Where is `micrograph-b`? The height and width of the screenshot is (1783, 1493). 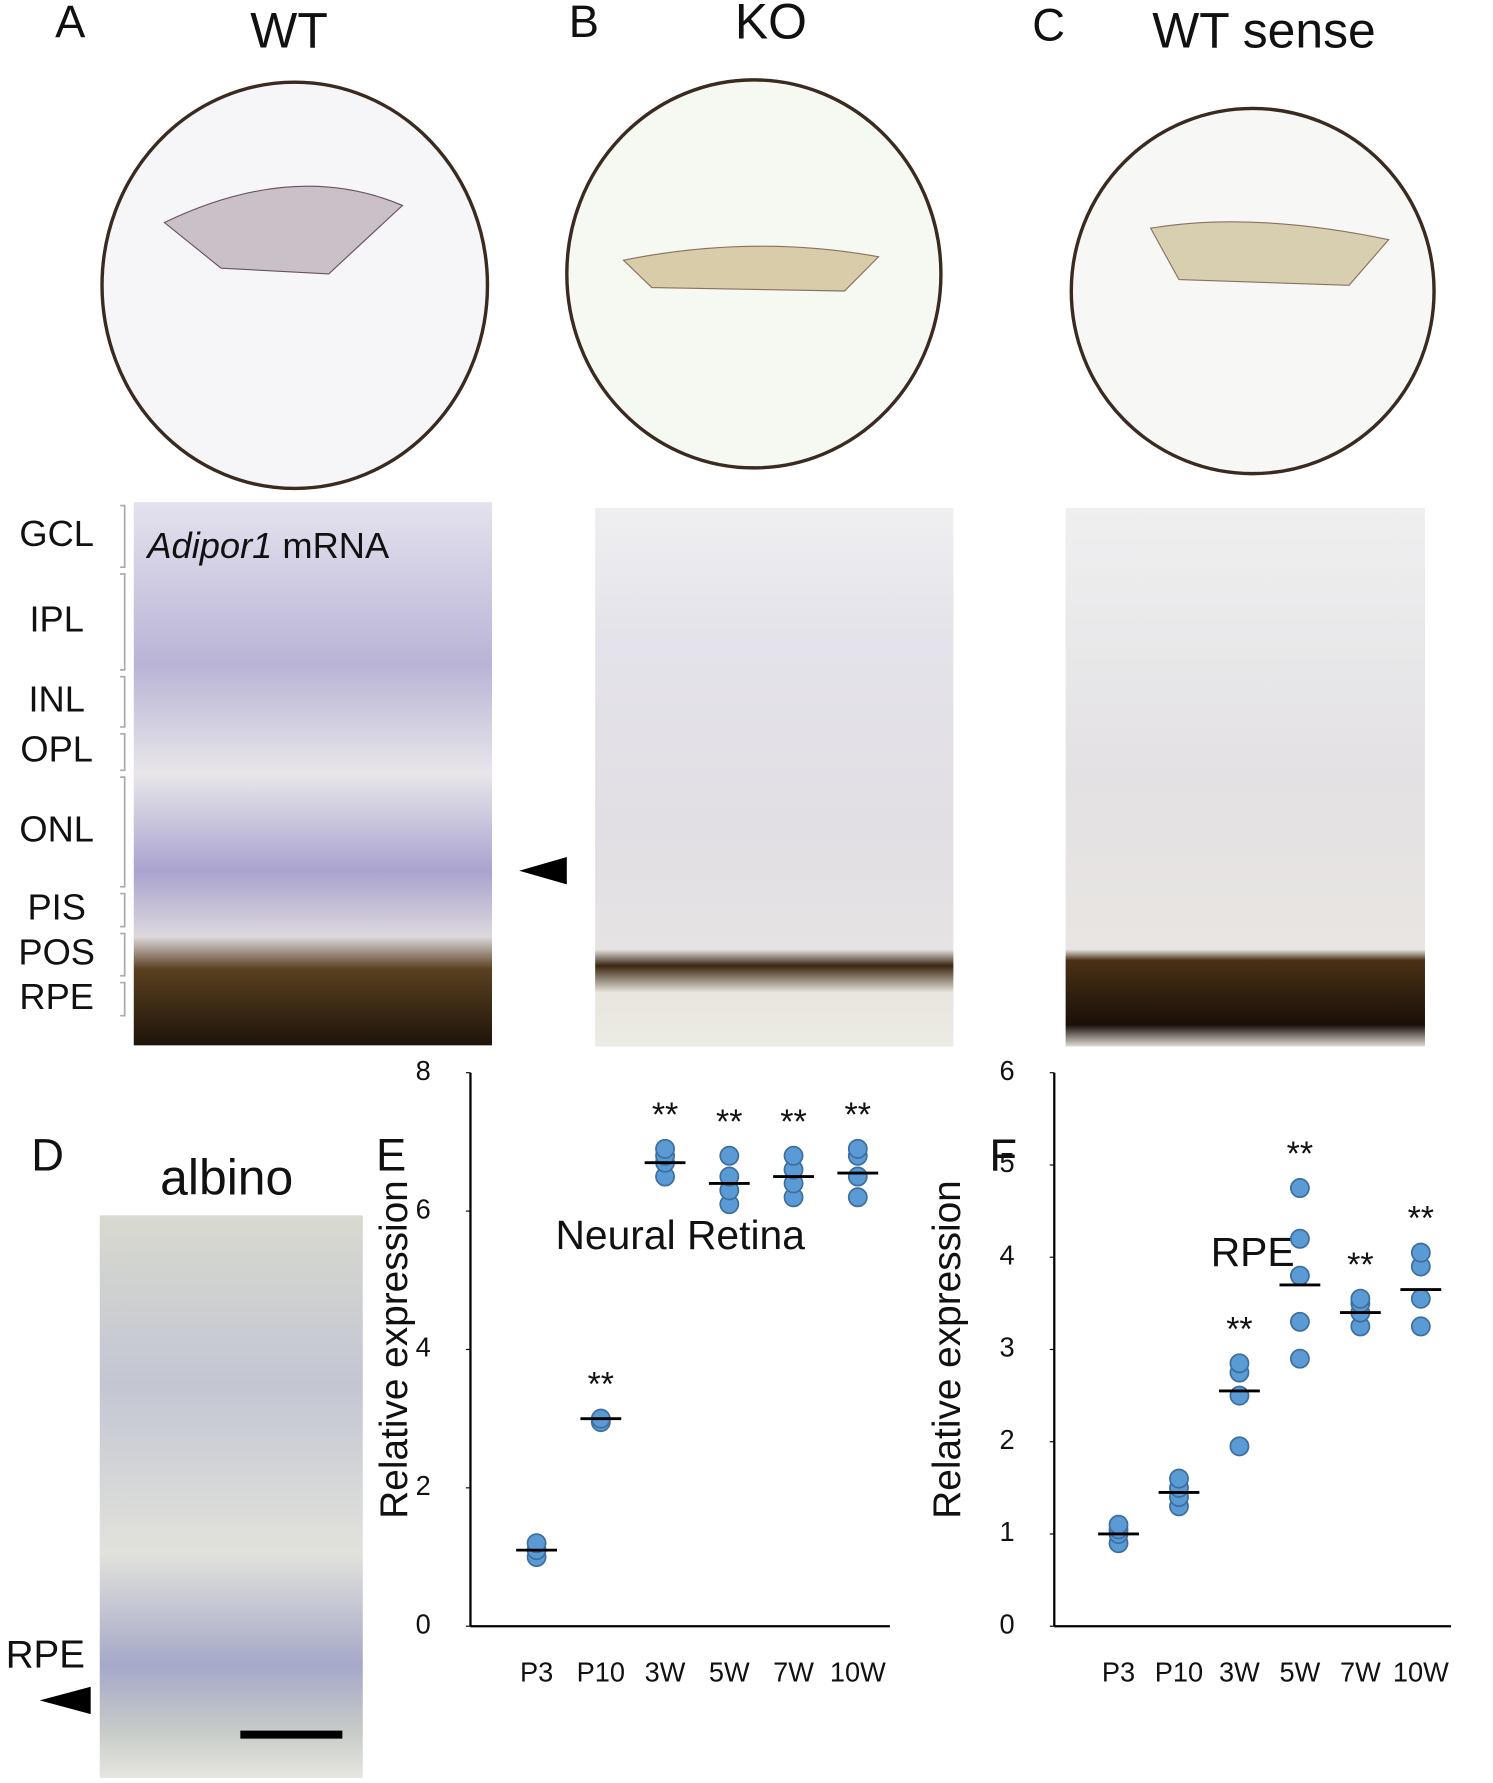
micrograph-b is located at coordinates (774, 777).